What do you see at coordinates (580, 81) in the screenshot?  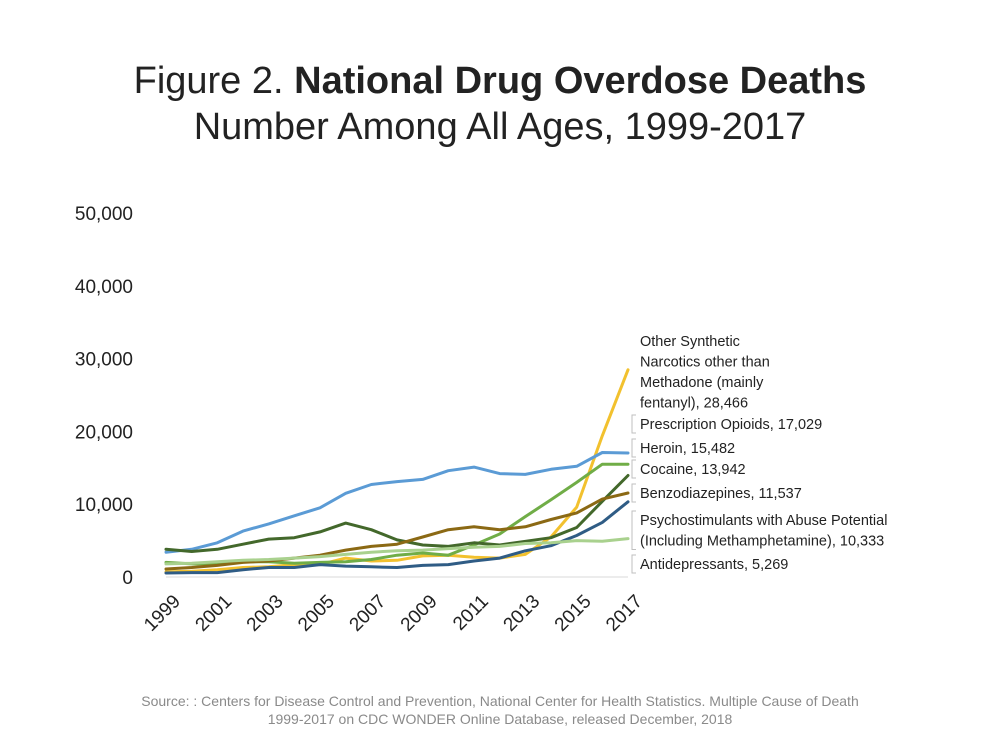 I see `title-main: National Drug Overdose Deaths` at bounding box center [580, 81].